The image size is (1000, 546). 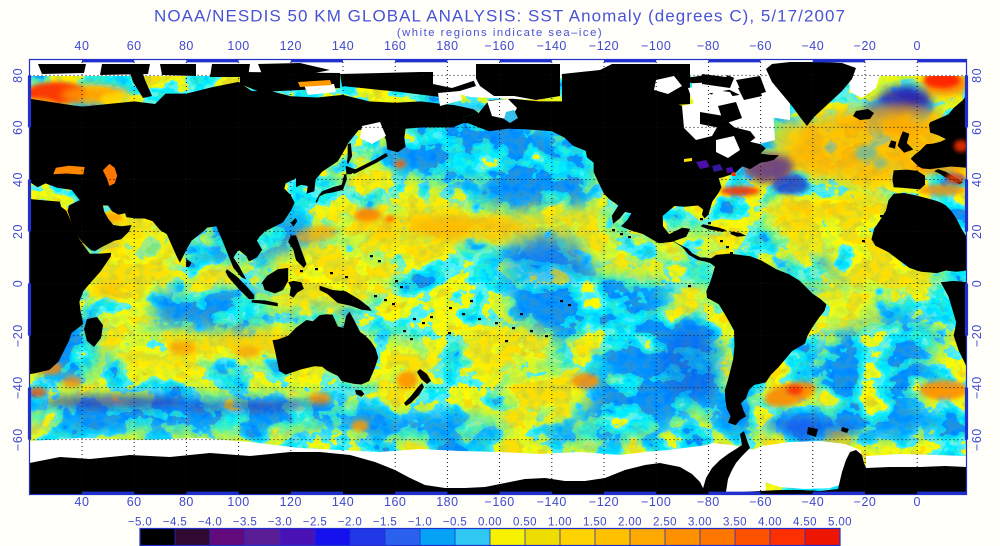 I want to click on svg-text: −0.5, so click(x=455, y=523).